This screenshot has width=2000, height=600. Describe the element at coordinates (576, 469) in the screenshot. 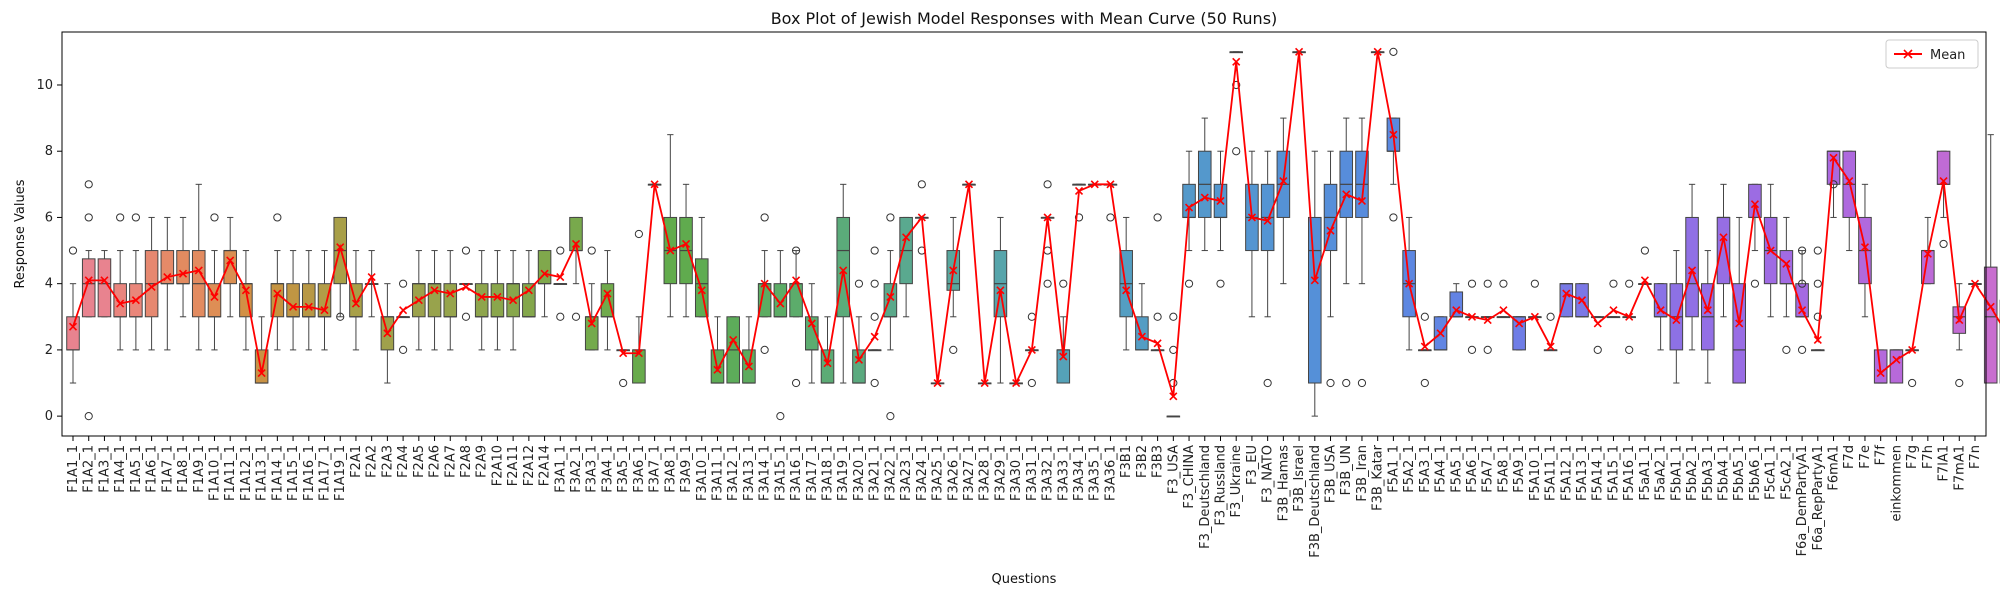

I see `x-tick-label: F3A2_1` at that location.